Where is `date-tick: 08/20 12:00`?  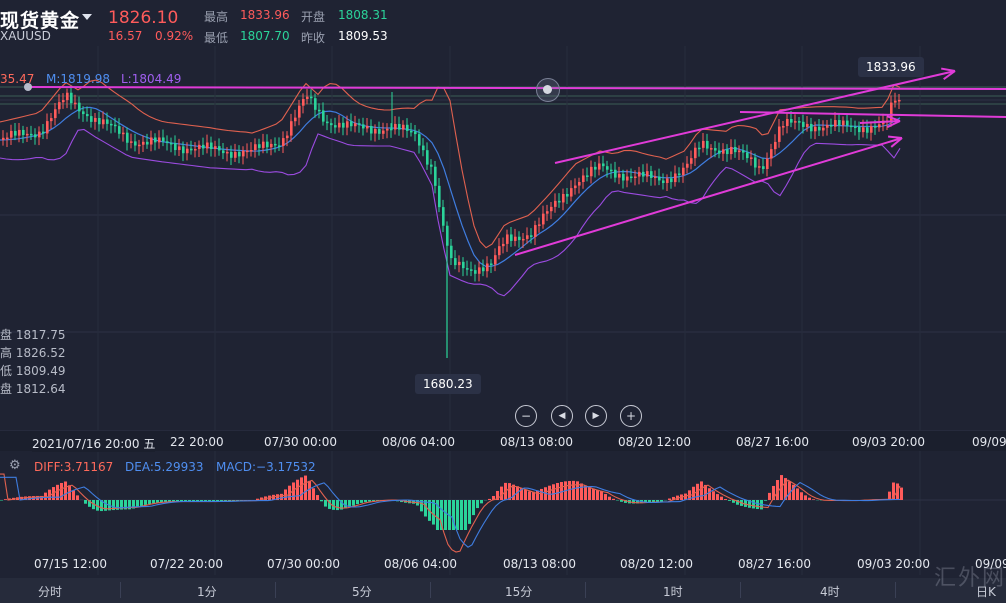
date-tick: 08/20 12:00 is located at coordinates (656, 564).